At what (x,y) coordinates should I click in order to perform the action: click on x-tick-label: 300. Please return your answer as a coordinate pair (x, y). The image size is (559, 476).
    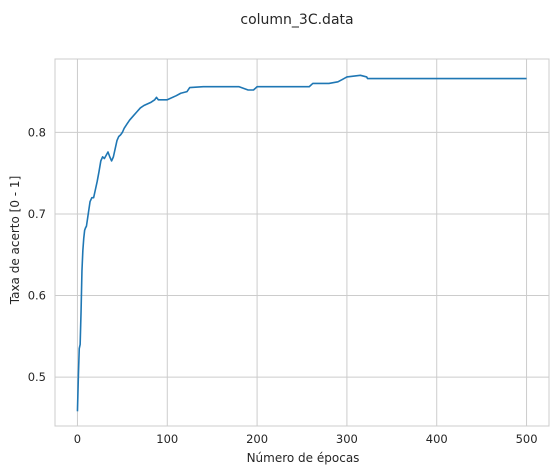
    Looking at the image, I should click on (347, 439).